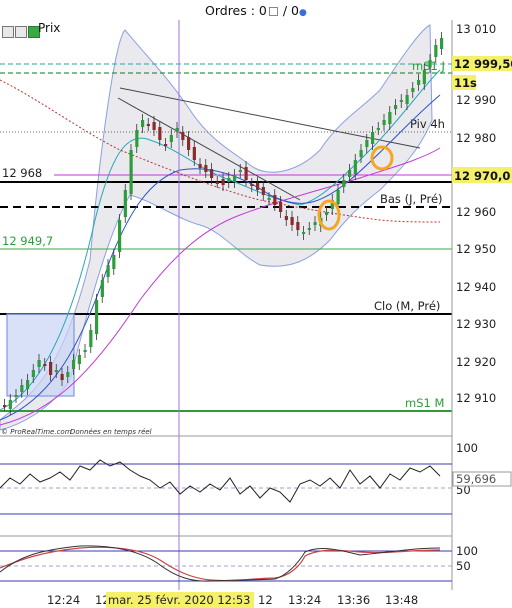 The height and width of the screenshot is (608, 512). What do you see at coordinates (427, 124) in the screenshot?
I see `piv-4h-label: Piv 4h` at bounding box center [427, 124].